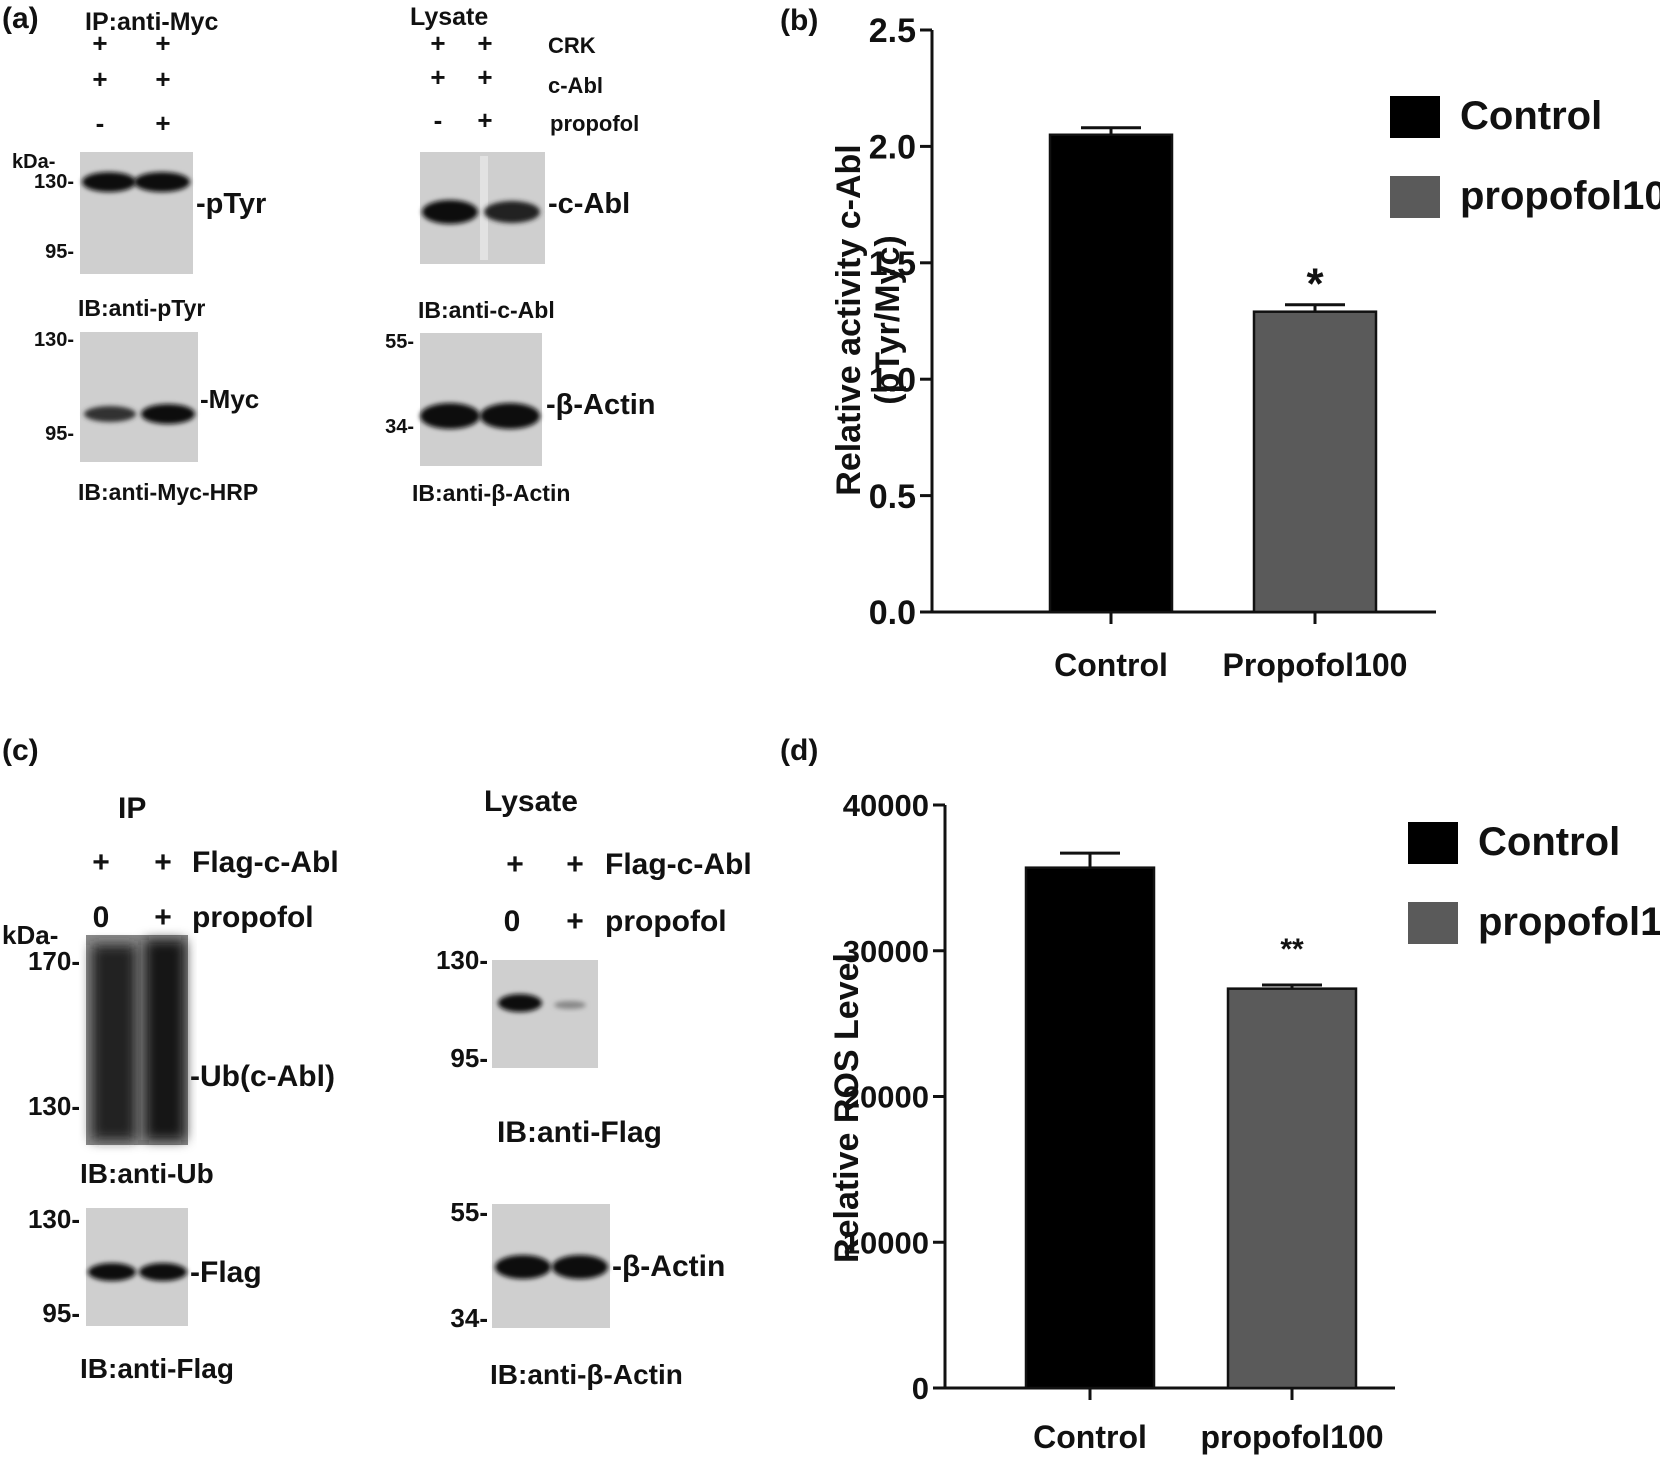 The image size is (1660, 1463). What do you see at coordinates (892, 264) in the screenshot?
I see `y-tick-label: 1.5` at bounding box center [892, 264].